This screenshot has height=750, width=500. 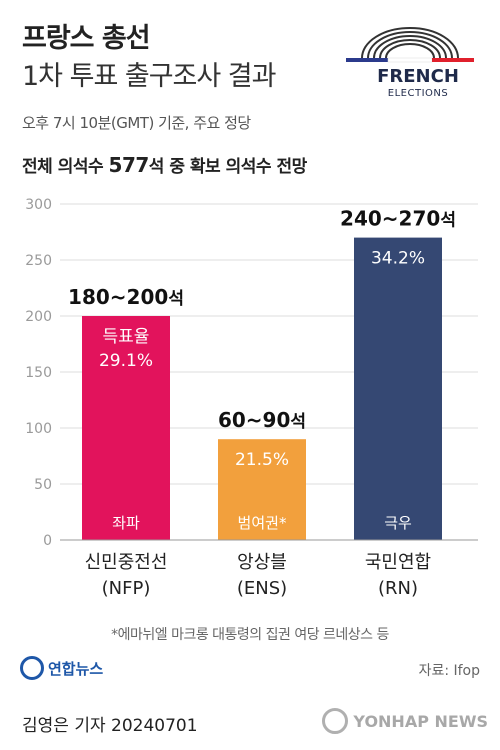 I want to click on y-tick-label: 250, so click(x=38, y=261).